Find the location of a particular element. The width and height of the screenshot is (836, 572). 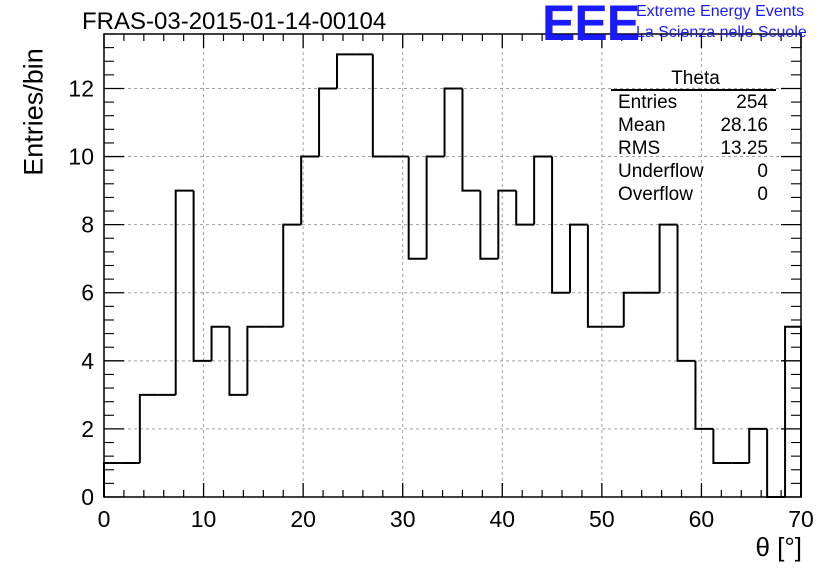

y-tick-label: 6 is located at coordinates (87, 293).